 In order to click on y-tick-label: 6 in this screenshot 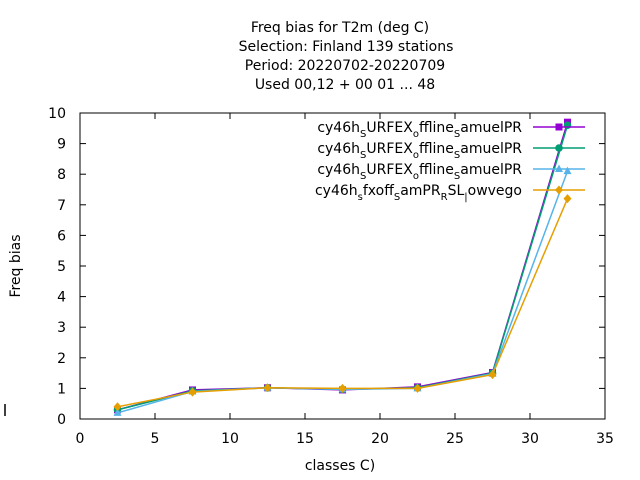, I will do `click(61, 236)`.